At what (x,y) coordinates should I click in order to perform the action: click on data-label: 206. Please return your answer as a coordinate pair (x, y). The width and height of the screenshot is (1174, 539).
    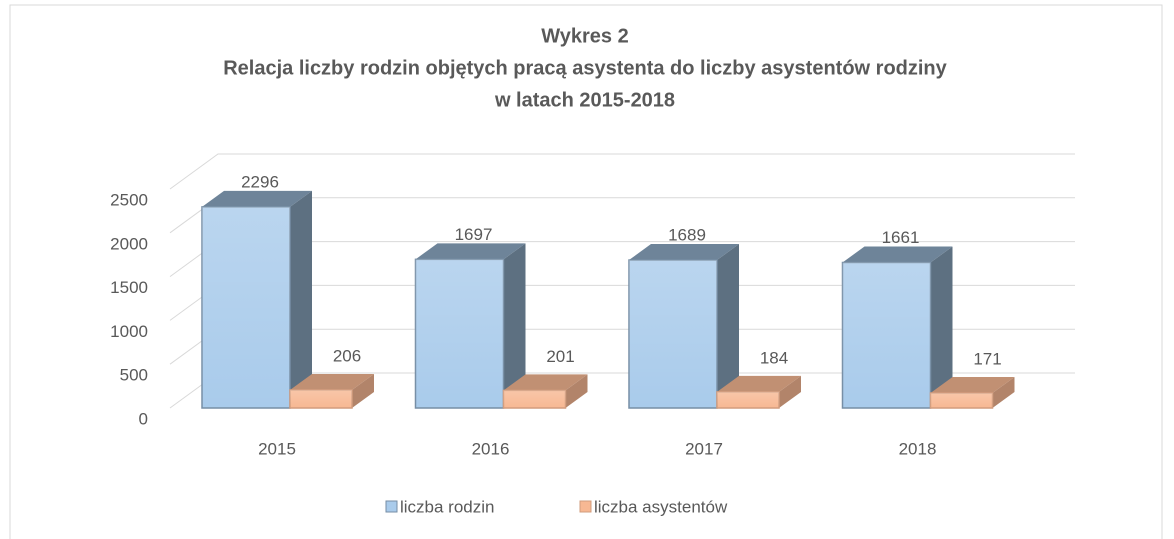
    Looking at the image, I should click on (347, 355).